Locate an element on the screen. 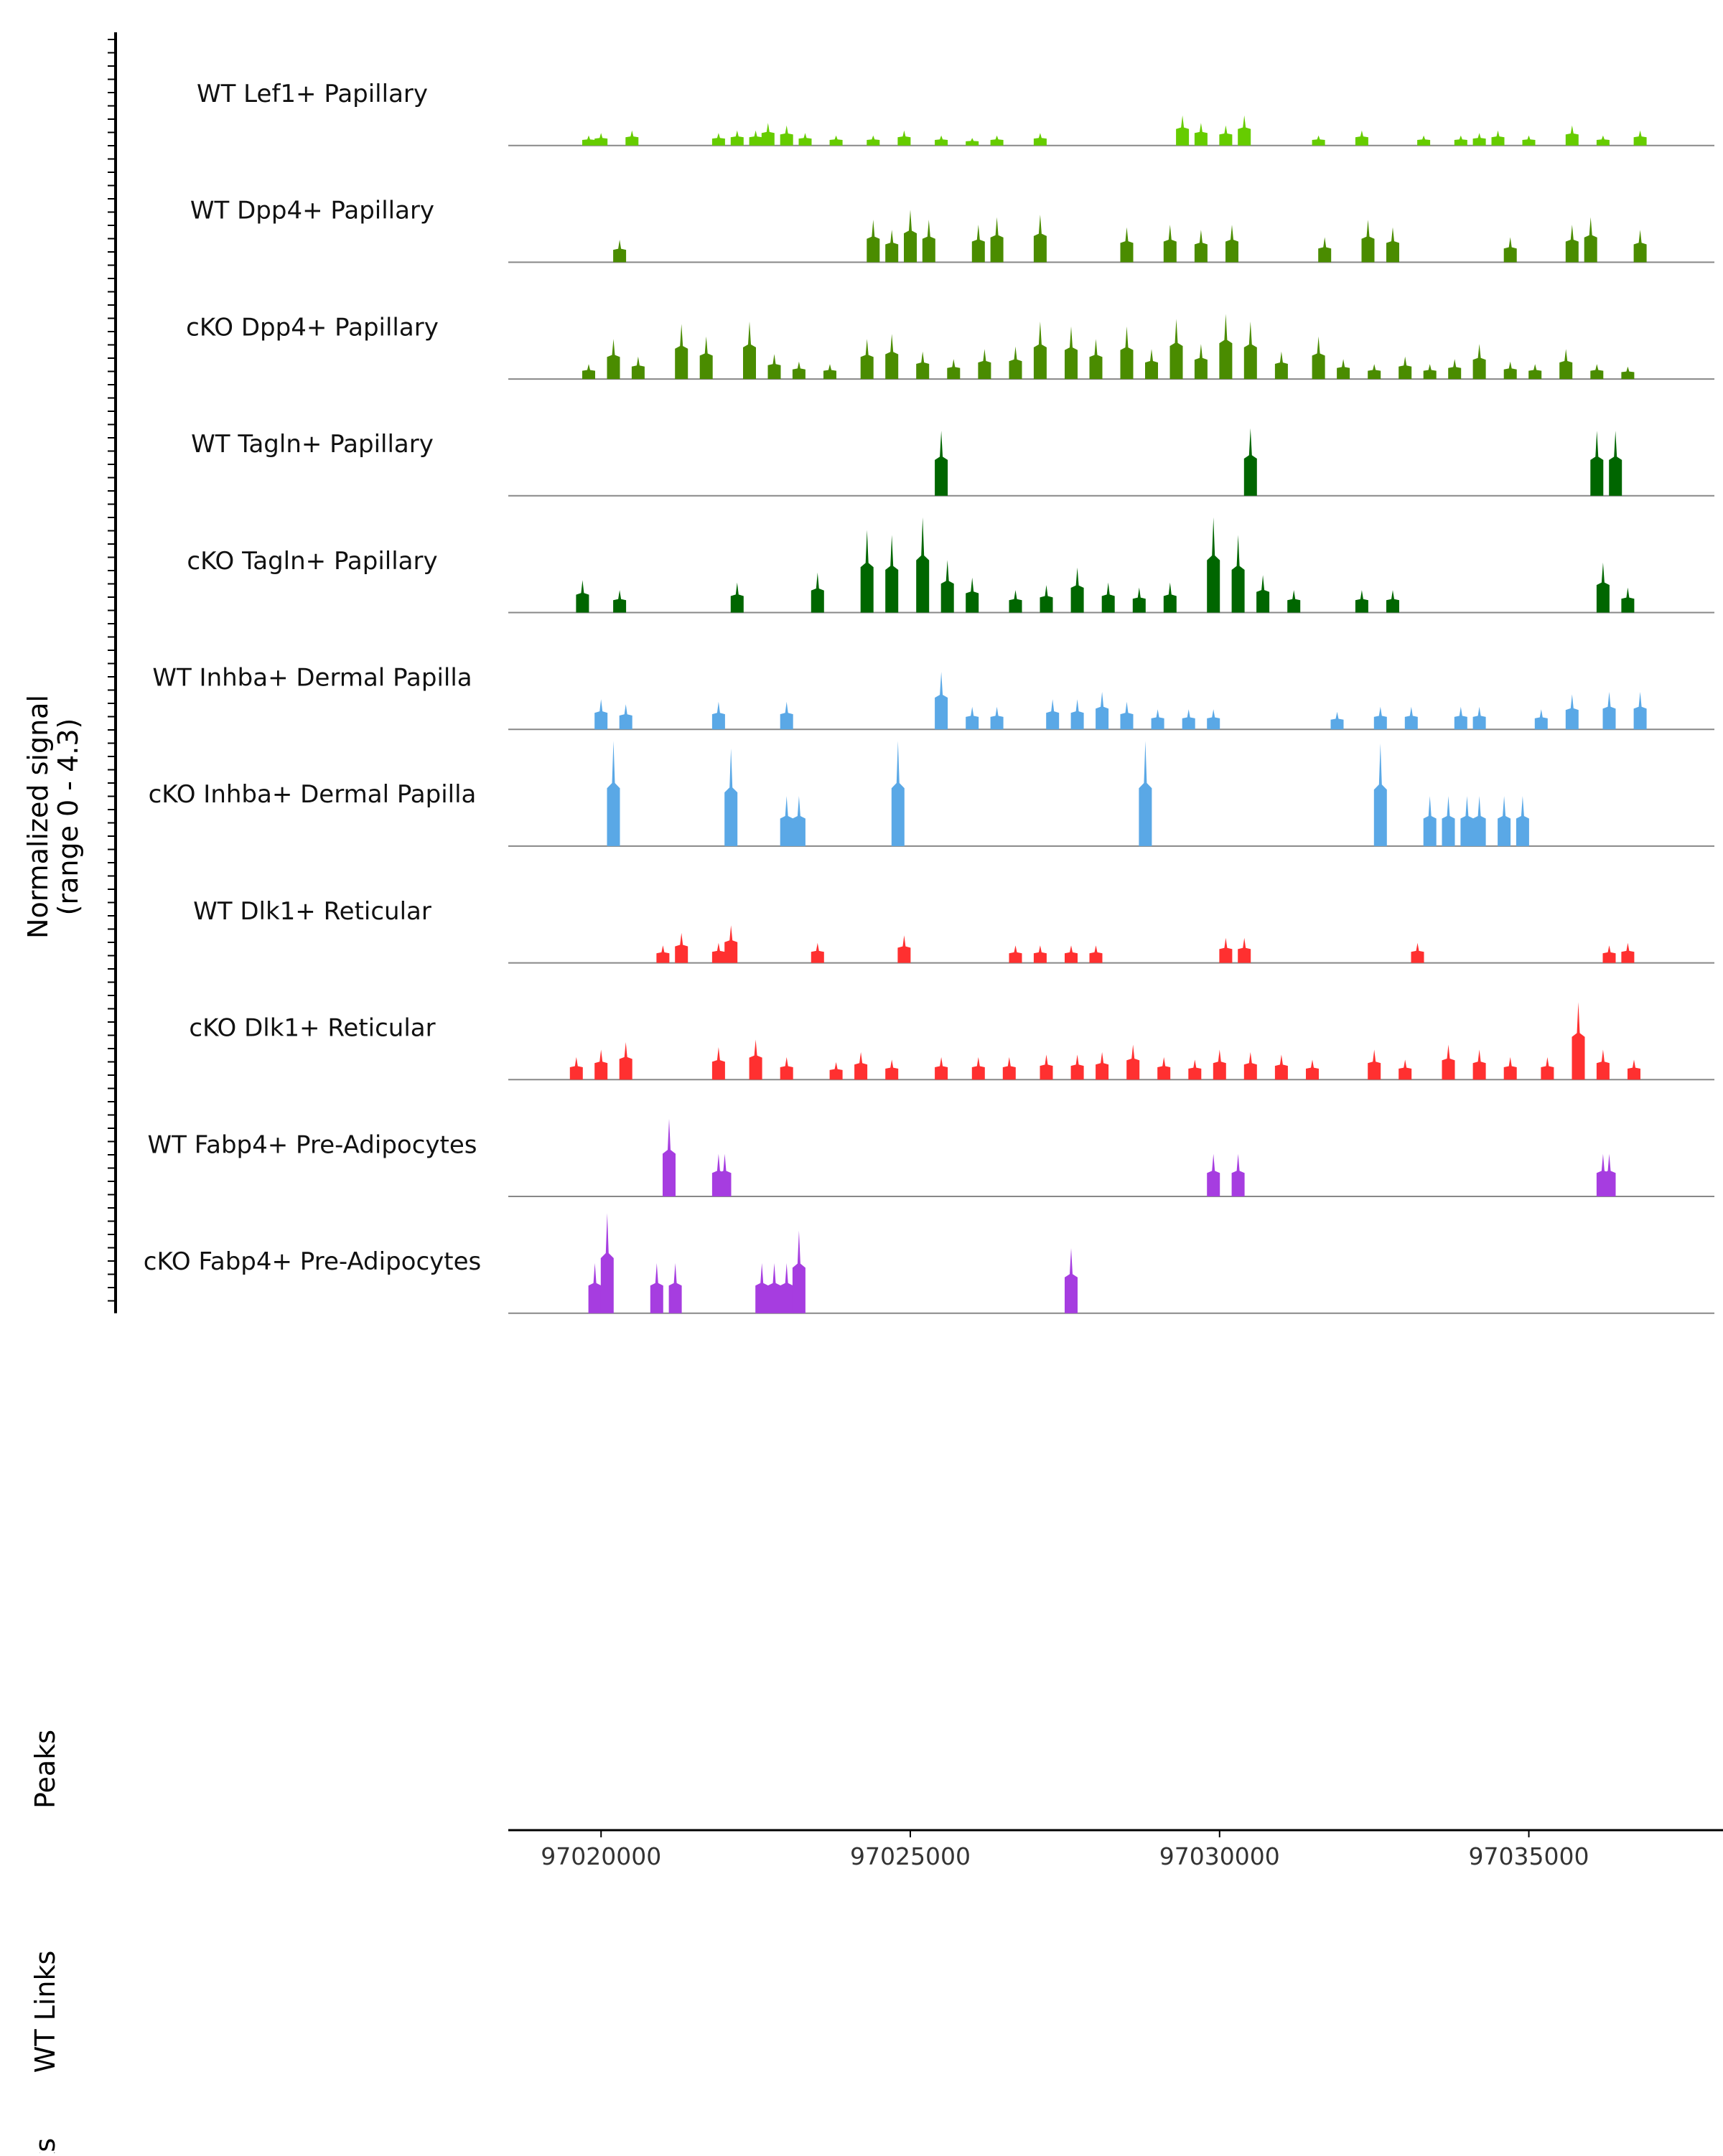  track-0: WT Lef1+ Papillary is located at coordinates (956, 113).